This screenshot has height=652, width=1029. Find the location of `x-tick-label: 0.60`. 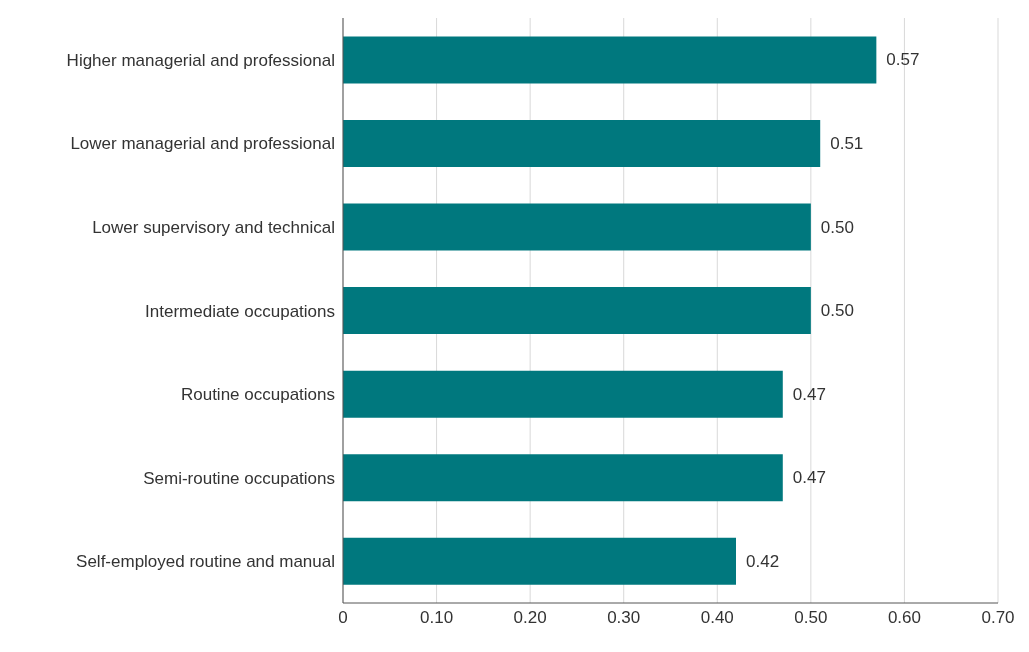

x-tick-label: 0.60 is located at coordinates (904, 618).